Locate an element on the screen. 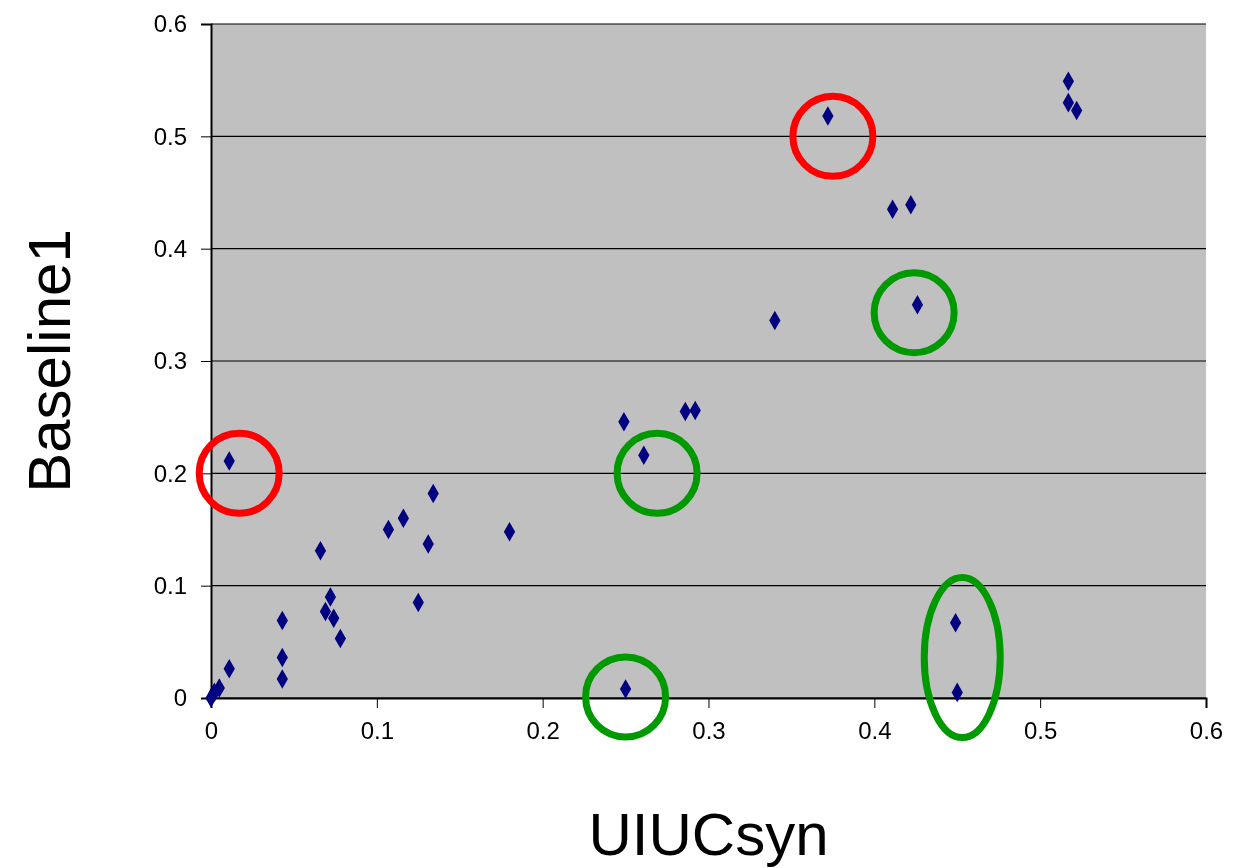  y-axis-title: Baseline1 is located at coordinates (49, 361).